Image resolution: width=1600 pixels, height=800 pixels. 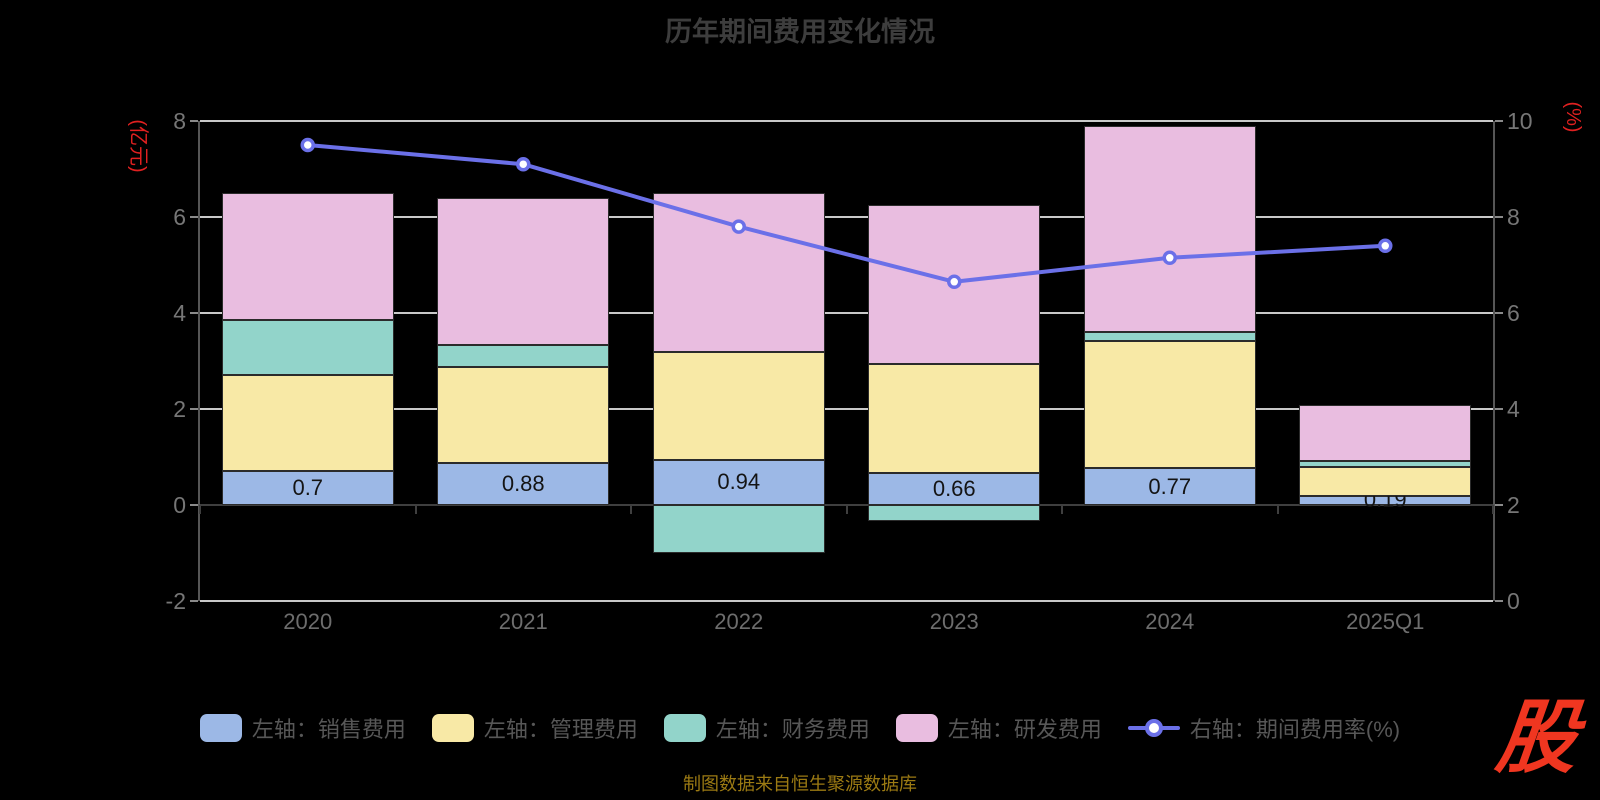 I want to click on legend-swatch-rd-icon, so click(x=916, y=728).